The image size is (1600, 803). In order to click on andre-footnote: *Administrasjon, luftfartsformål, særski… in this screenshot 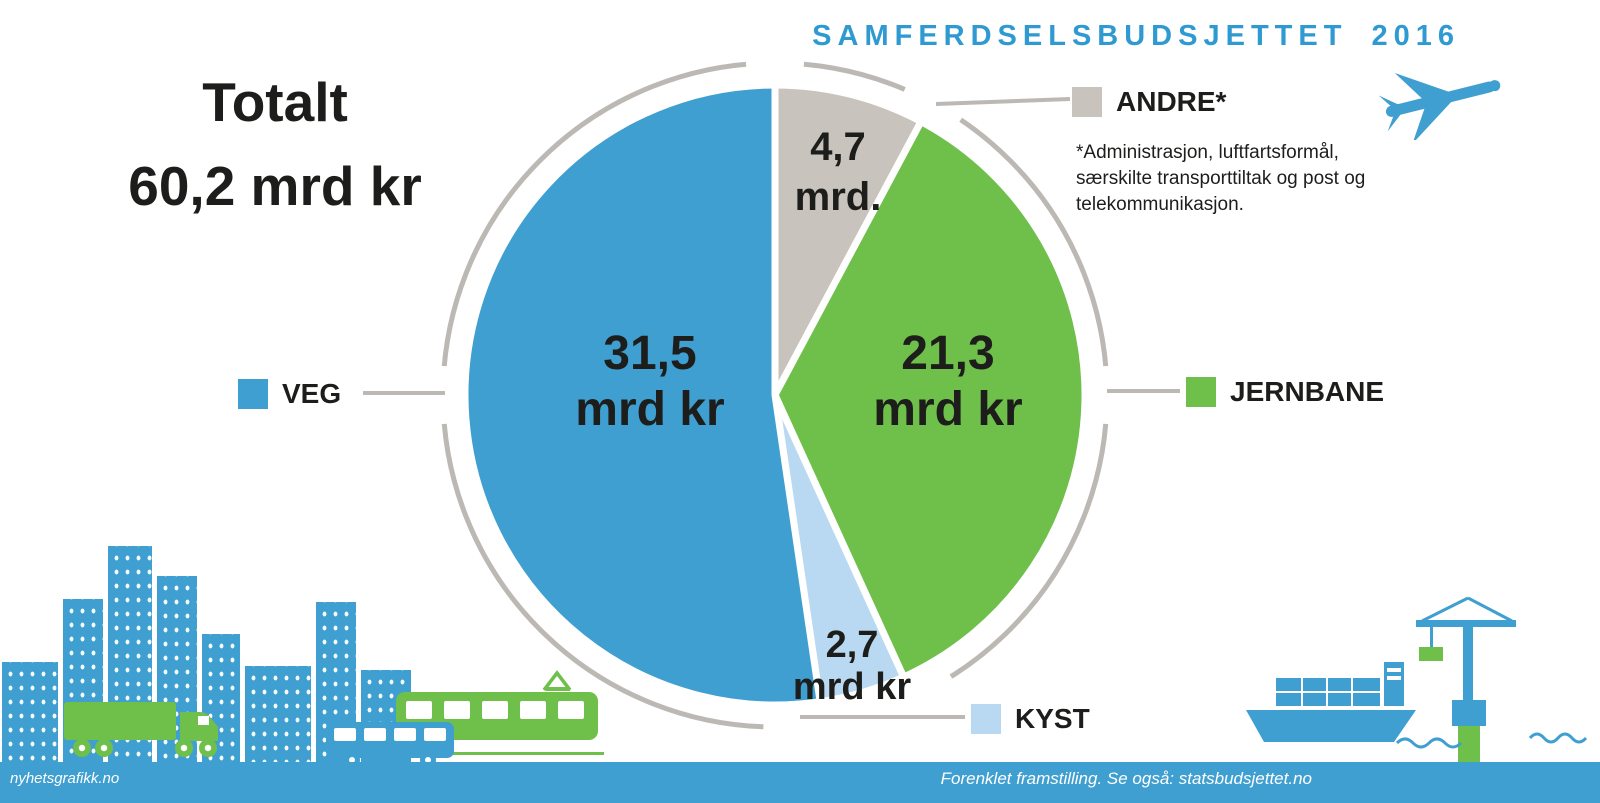, I will do `click(1221, 178)`.